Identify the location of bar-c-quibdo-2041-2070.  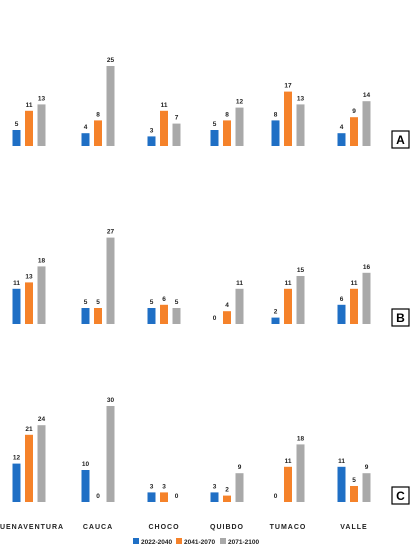
(227, 498).